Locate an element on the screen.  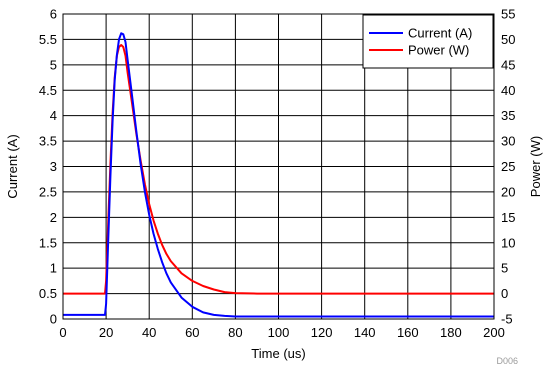
legend-label-current: Current (A) is located at coordinates (440, 33).